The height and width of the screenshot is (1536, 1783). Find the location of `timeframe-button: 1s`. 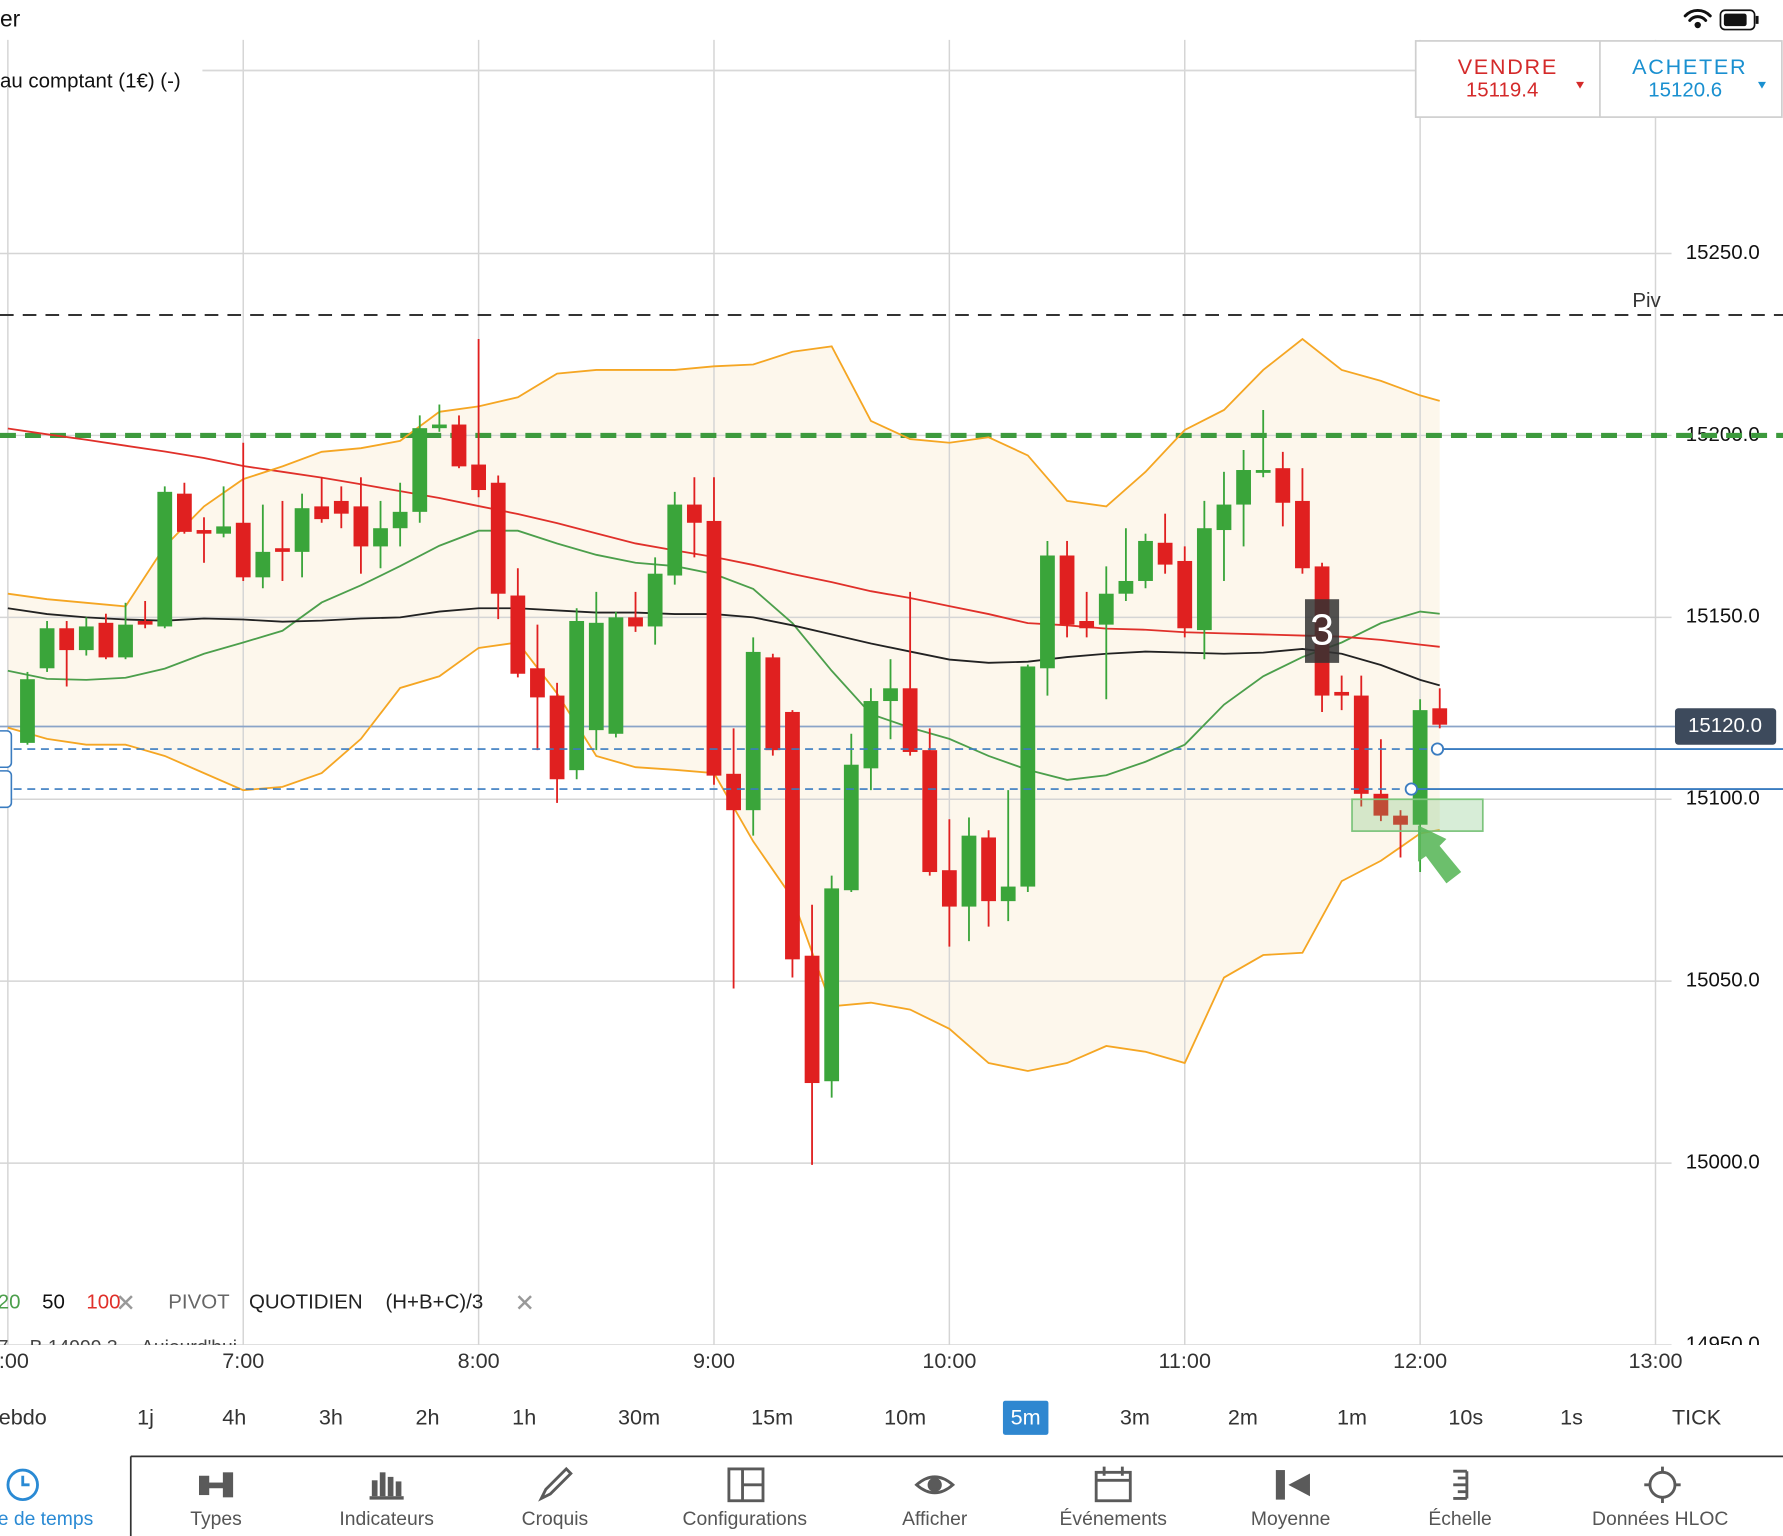

timeframe-button: 1s is located at coordinates (1571, 1417).